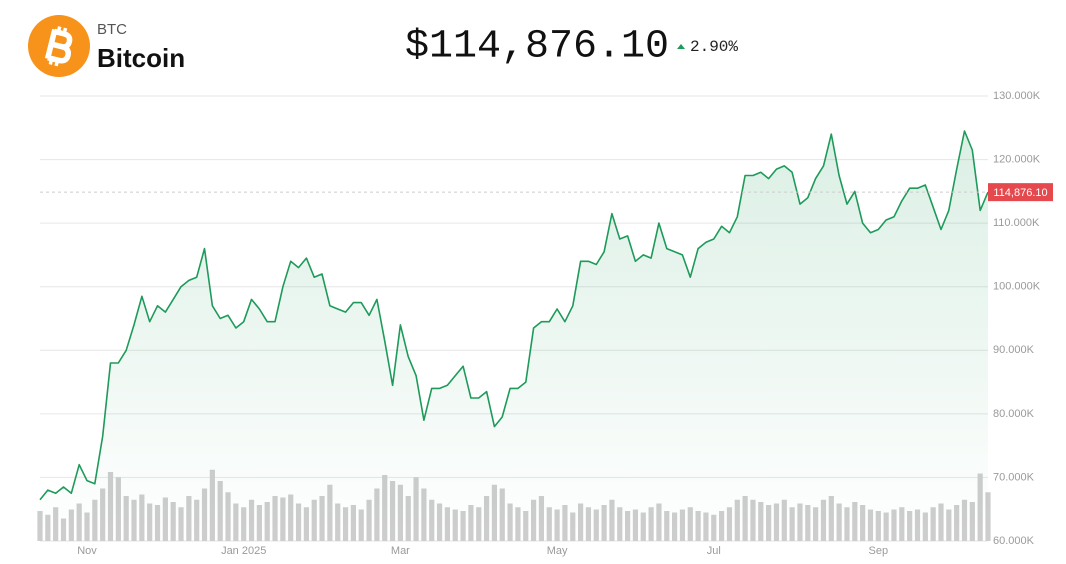 This screenshot has height=564, width=1066. Describe the element at coordinates (141, 58) in the screenshot. I see `asset-name: Bitcoin` at that location.